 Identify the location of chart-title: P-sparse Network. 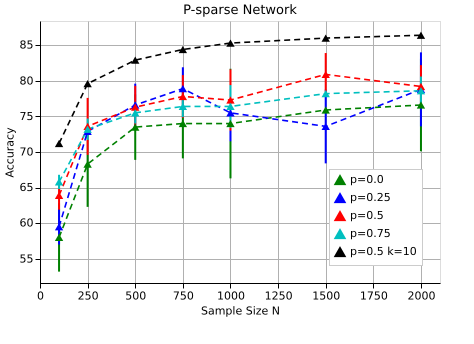
(240, 10).